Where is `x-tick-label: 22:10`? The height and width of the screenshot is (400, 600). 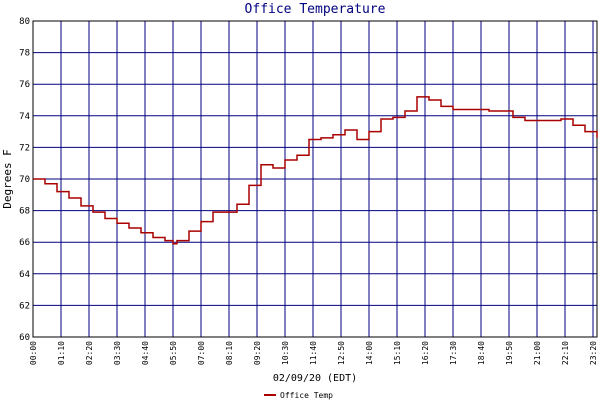
x-tick-label: 22:10 is located at coordinates (565, 353).